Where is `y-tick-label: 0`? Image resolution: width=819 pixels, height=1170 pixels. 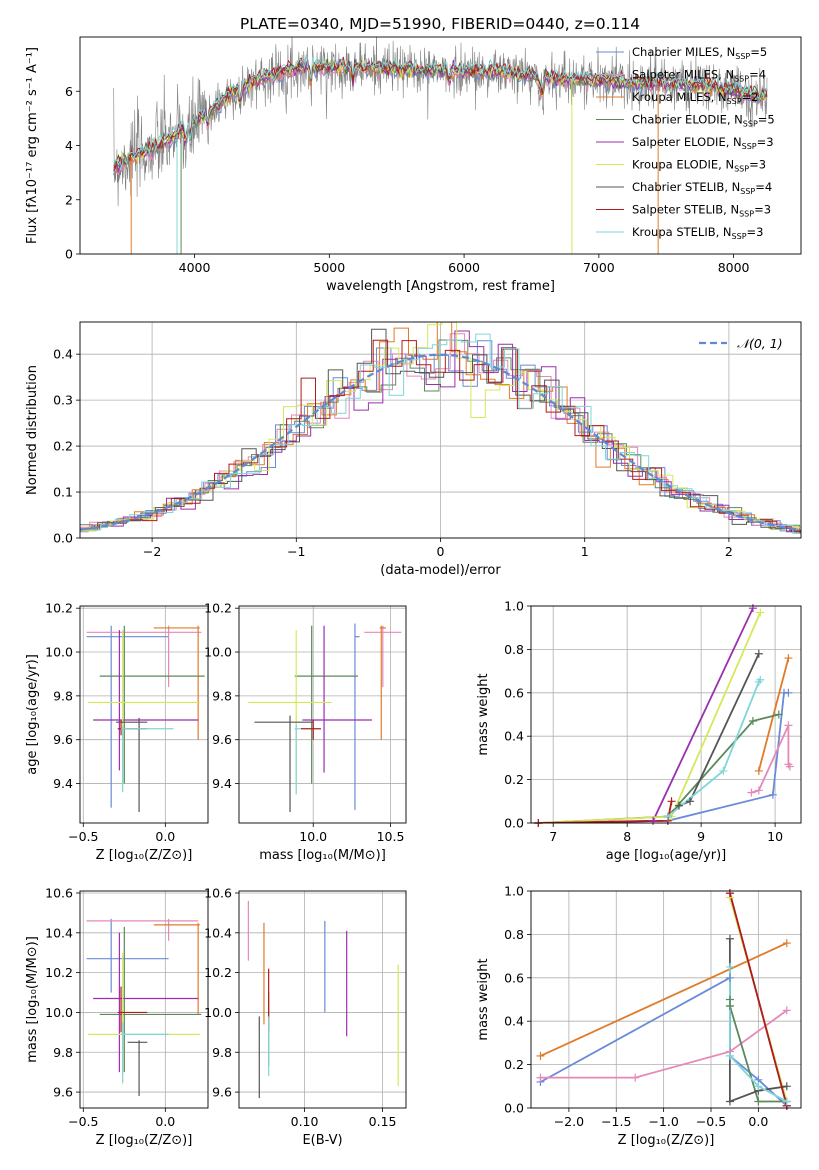
y-tick-label: 0 is located at coordinates (69, 254).